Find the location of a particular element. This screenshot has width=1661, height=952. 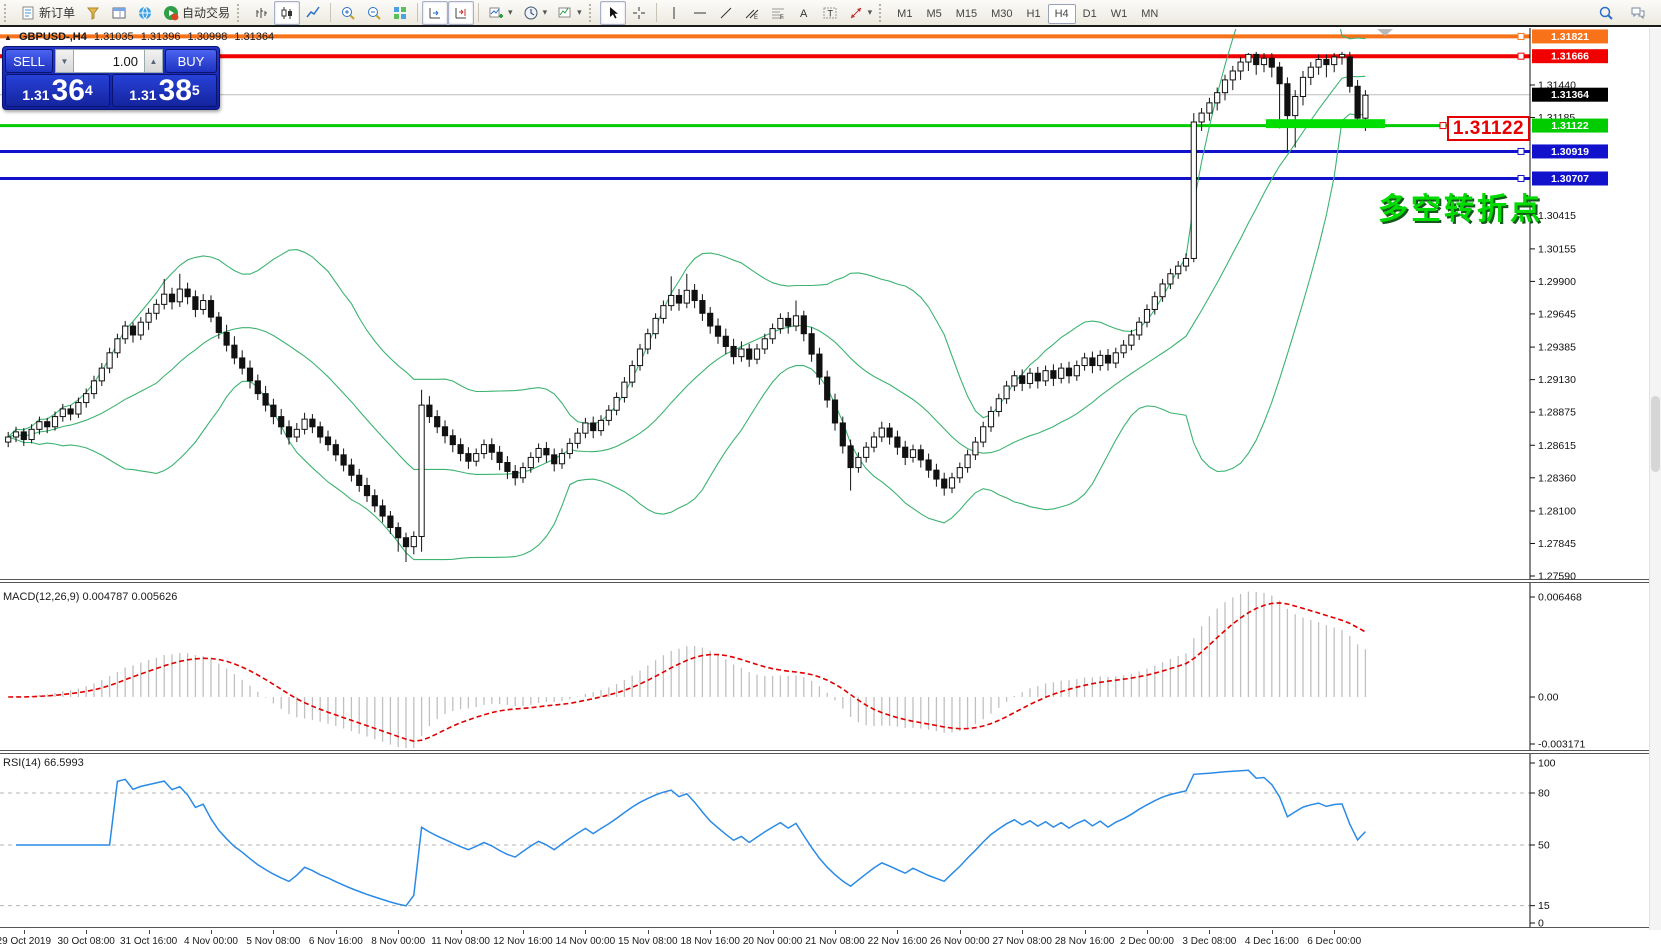

trendline-button is located at coordinates (726, 13).